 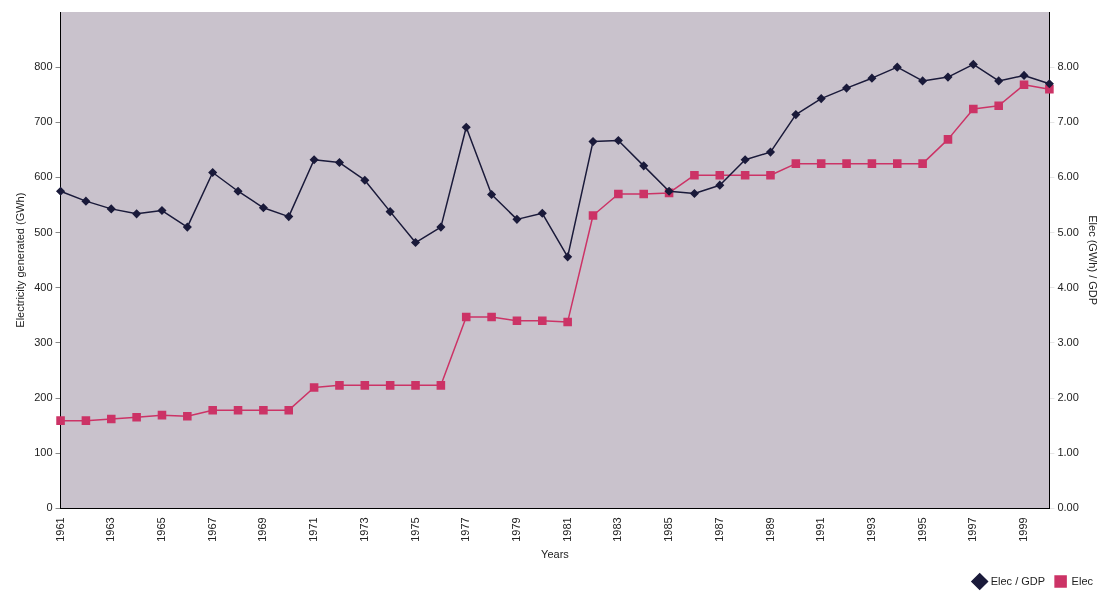 I want to click on legend-label: Elec, so click(x=1082, y=580).